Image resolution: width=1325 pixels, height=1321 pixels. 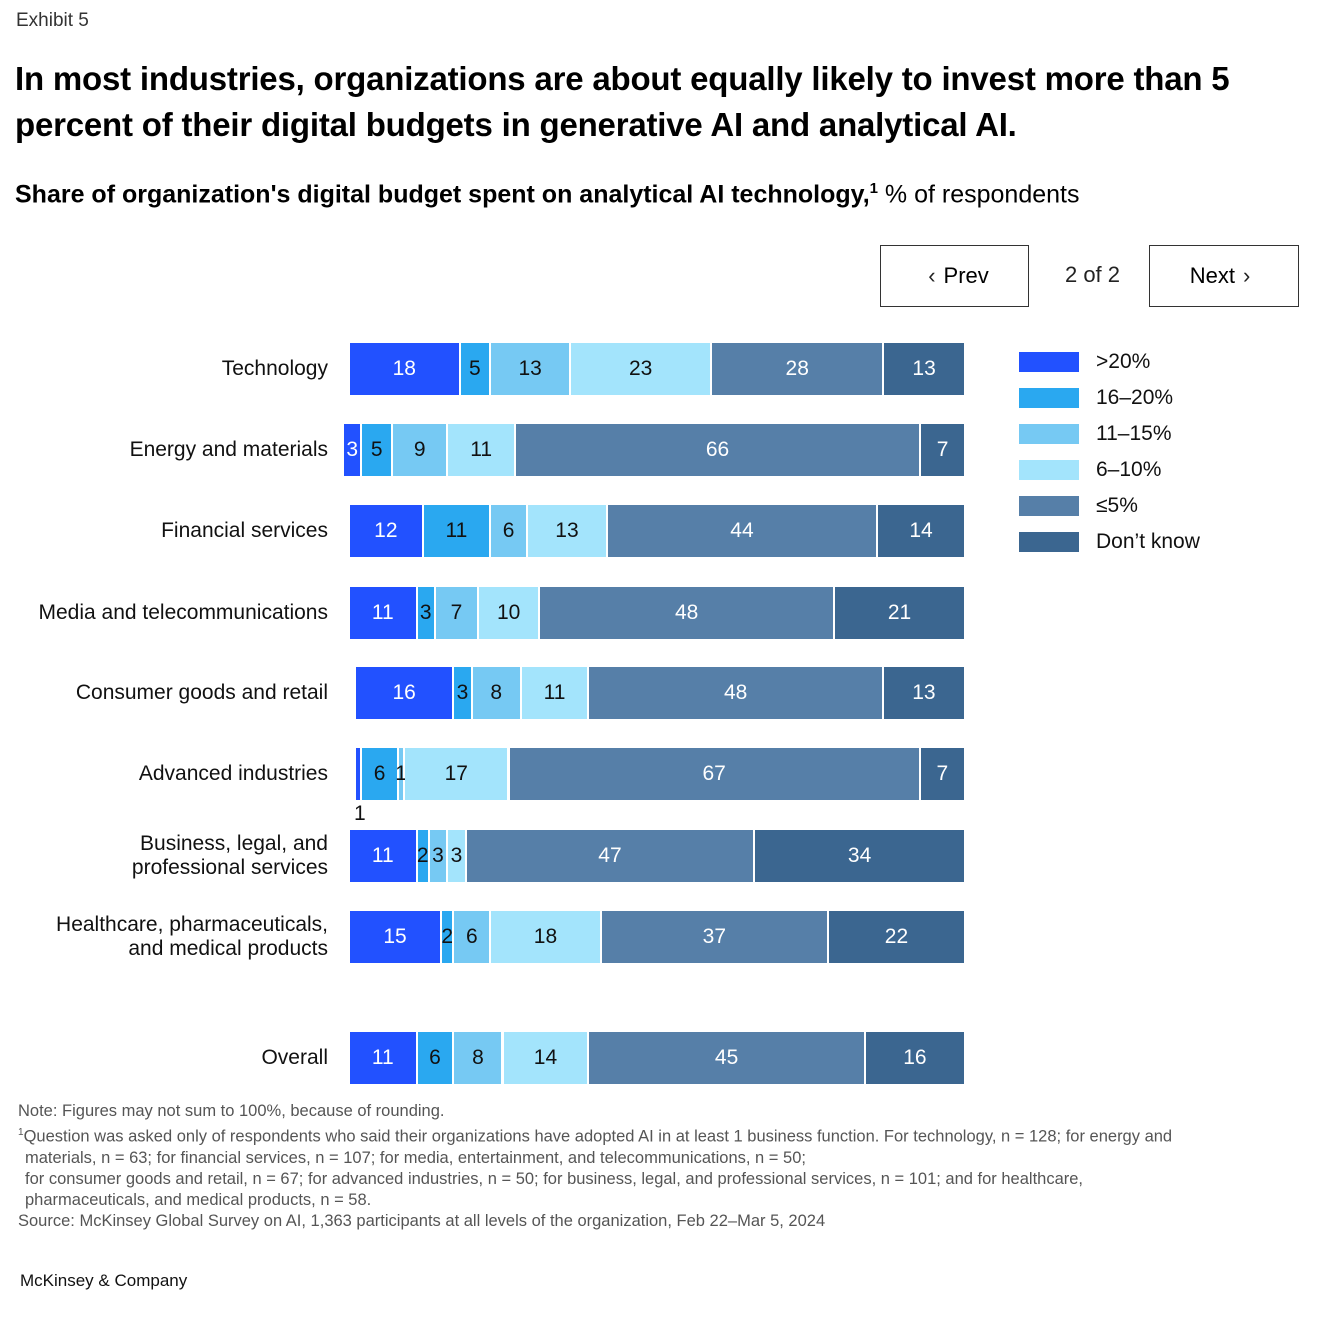 I want to click on prev-button: ‹ Prev, so click(x=954, y=276).